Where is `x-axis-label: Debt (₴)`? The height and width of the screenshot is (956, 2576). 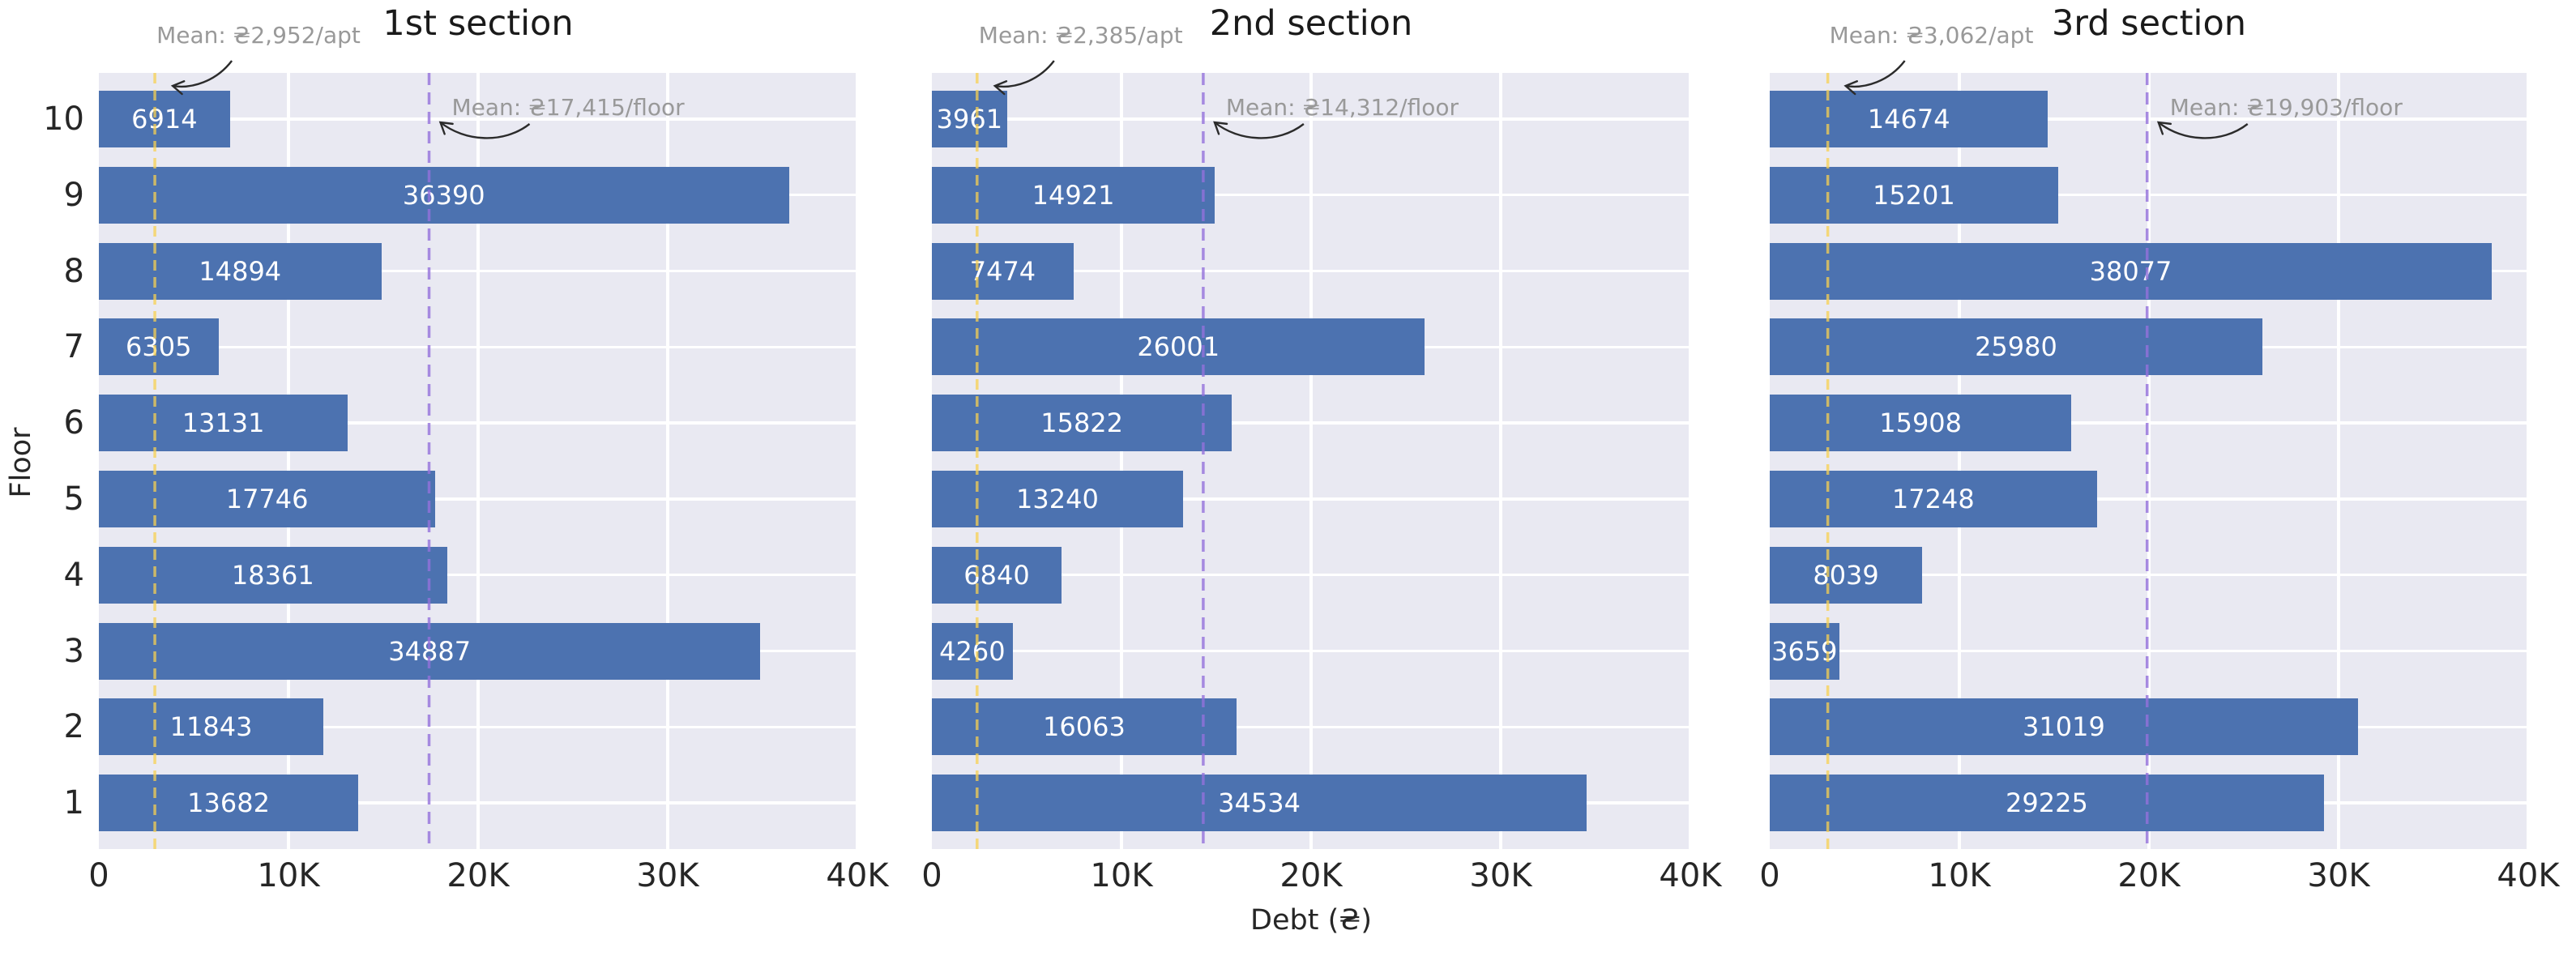 x-axis-label: Debt (₴) is located at coordinates (1311, 920).